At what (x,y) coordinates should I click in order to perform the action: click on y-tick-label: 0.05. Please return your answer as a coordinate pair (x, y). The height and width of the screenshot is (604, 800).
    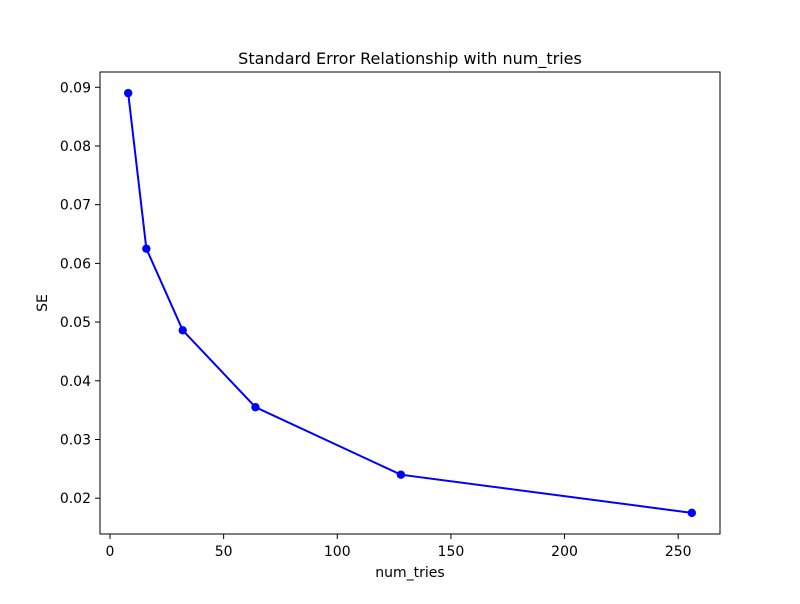
    Looking at the image, I should click on (75, 323).